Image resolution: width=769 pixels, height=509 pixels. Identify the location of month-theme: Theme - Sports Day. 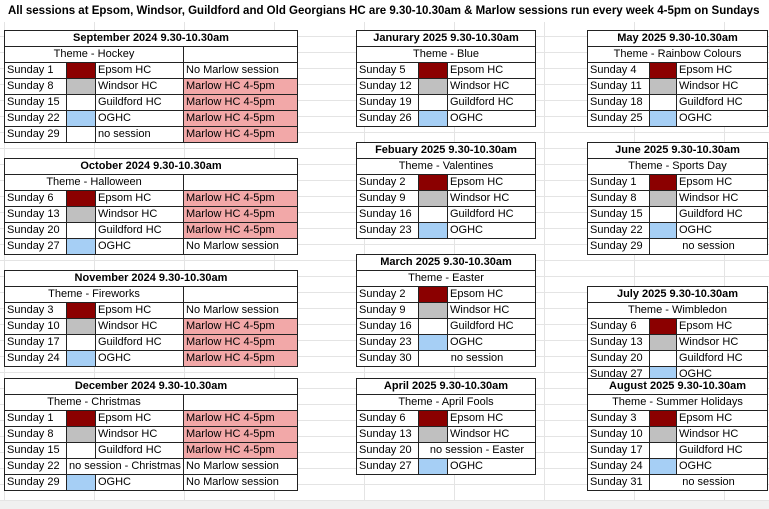
(677, 166).